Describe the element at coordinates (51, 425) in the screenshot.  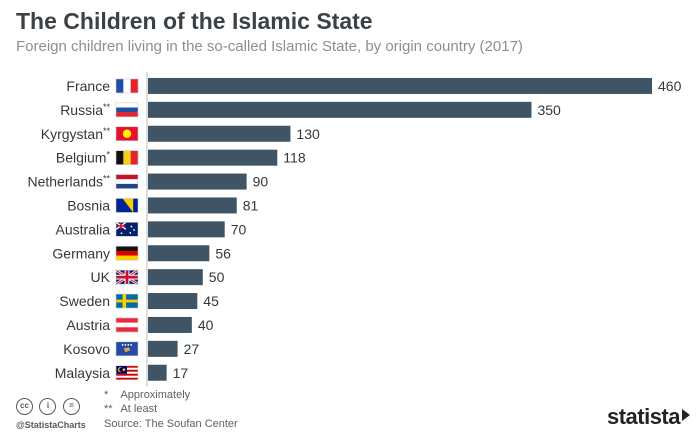
I see `statista-charts-handle: @StatistaCharts` at that location.